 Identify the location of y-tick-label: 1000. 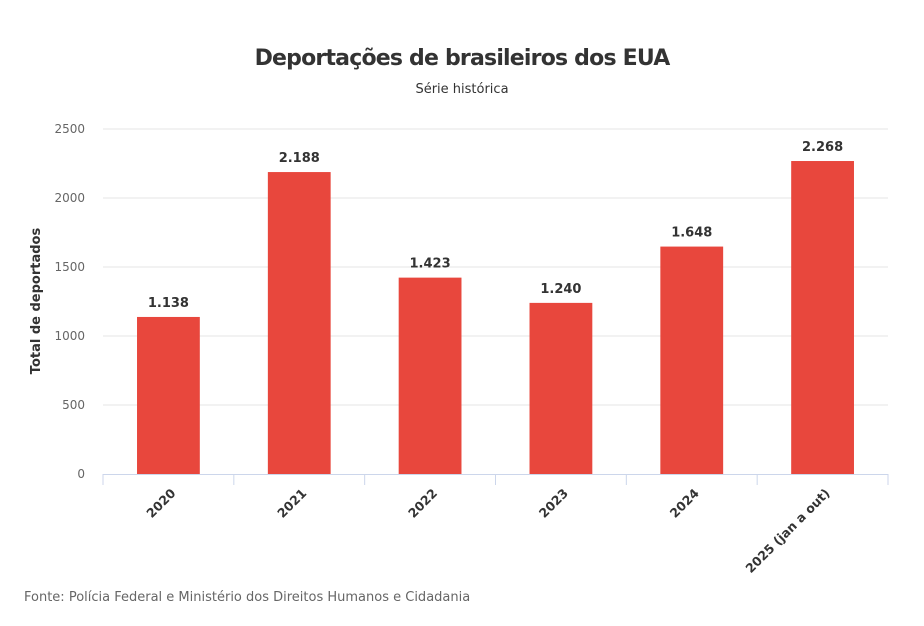
(69, 336).